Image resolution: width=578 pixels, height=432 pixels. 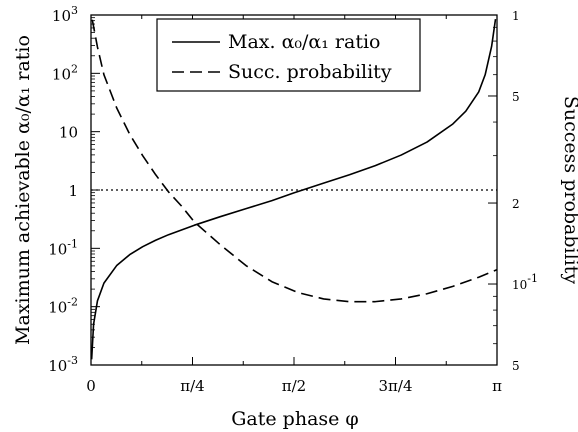 I want to click on x-tick-label: 0, so click(x=91, y=386).